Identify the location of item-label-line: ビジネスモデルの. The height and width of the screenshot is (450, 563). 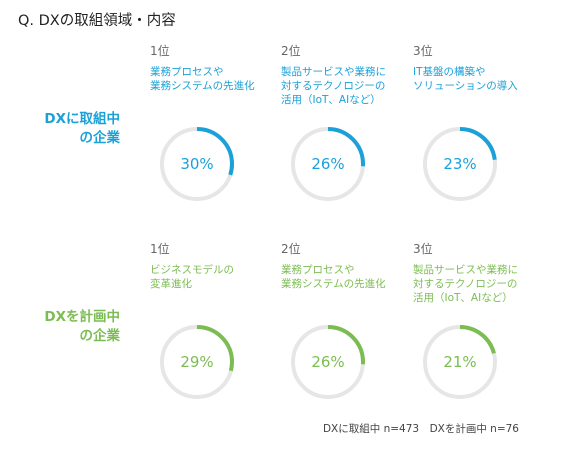
(192, 270).